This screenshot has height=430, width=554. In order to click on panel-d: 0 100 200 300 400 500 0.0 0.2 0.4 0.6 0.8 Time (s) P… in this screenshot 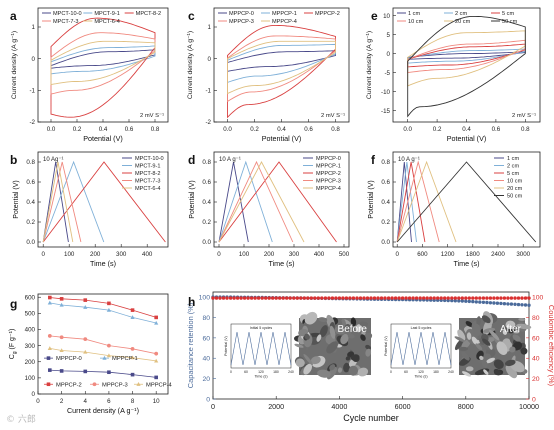, I will do `click(269, 209)`.